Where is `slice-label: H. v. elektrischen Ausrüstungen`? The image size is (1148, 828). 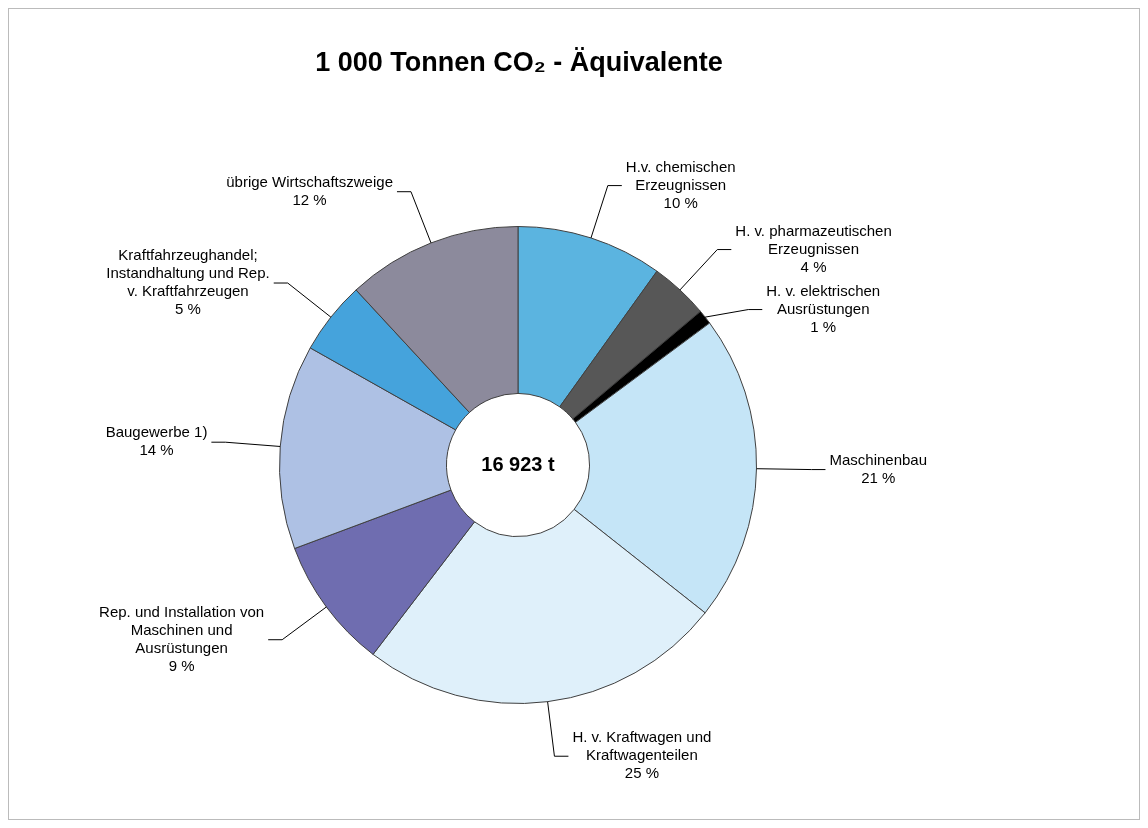 slice-label: H. v. elektrischen Ausrüstungen is located at coordinates (823, 299).